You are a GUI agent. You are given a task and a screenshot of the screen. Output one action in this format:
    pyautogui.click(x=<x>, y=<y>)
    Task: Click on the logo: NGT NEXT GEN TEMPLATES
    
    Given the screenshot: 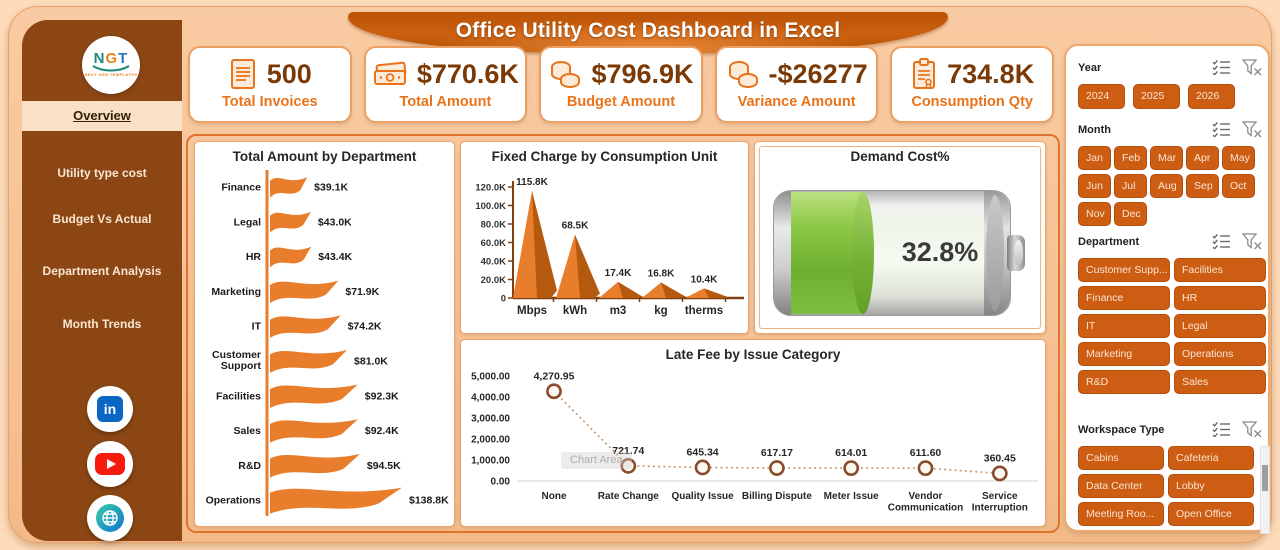 What is the action you would take?
    pyautogui.click(x=111, y=65)
    